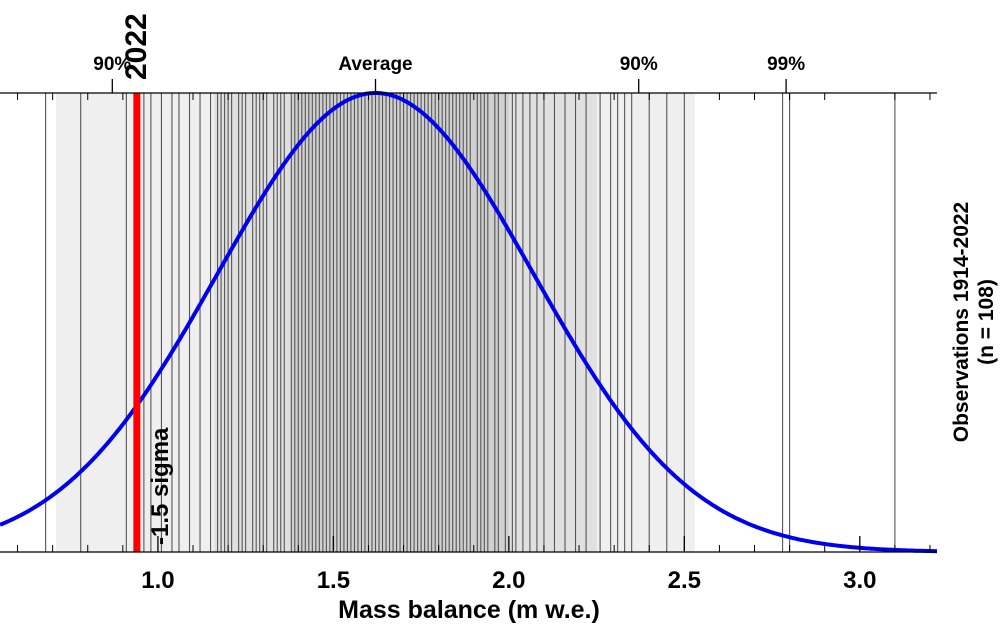 This screenshot has width=1003, height=629. What do you see at coordinates (160, 486) in the screenshot?
I see `highlight-sigma-annotation: -1.5 sigma` at bounding box center [160, 486].